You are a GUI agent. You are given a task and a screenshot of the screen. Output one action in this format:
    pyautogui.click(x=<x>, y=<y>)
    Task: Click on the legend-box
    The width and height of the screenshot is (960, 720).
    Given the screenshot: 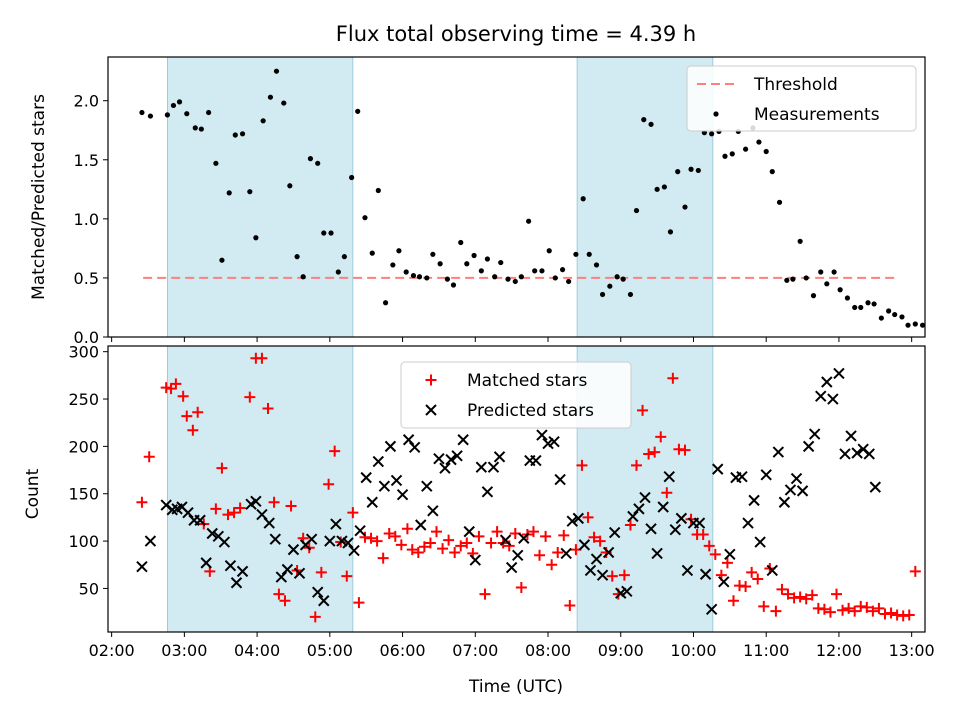 What is the action you would take?
    pyautogui.click(x=801, y=98)
    